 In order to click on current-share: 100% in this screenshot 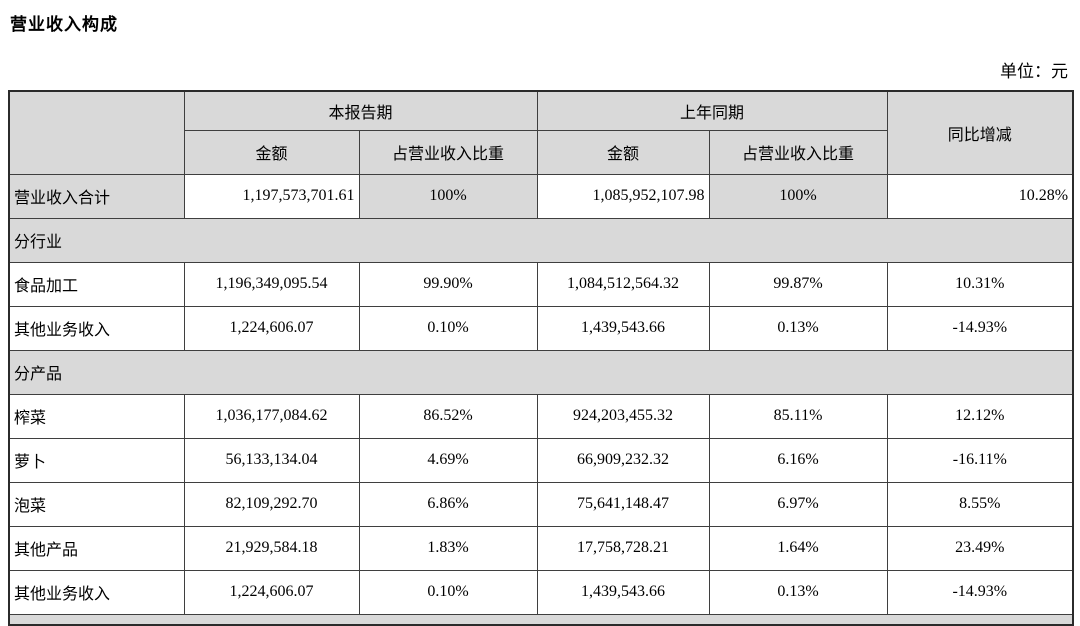, I will do `click(448, 196)`.